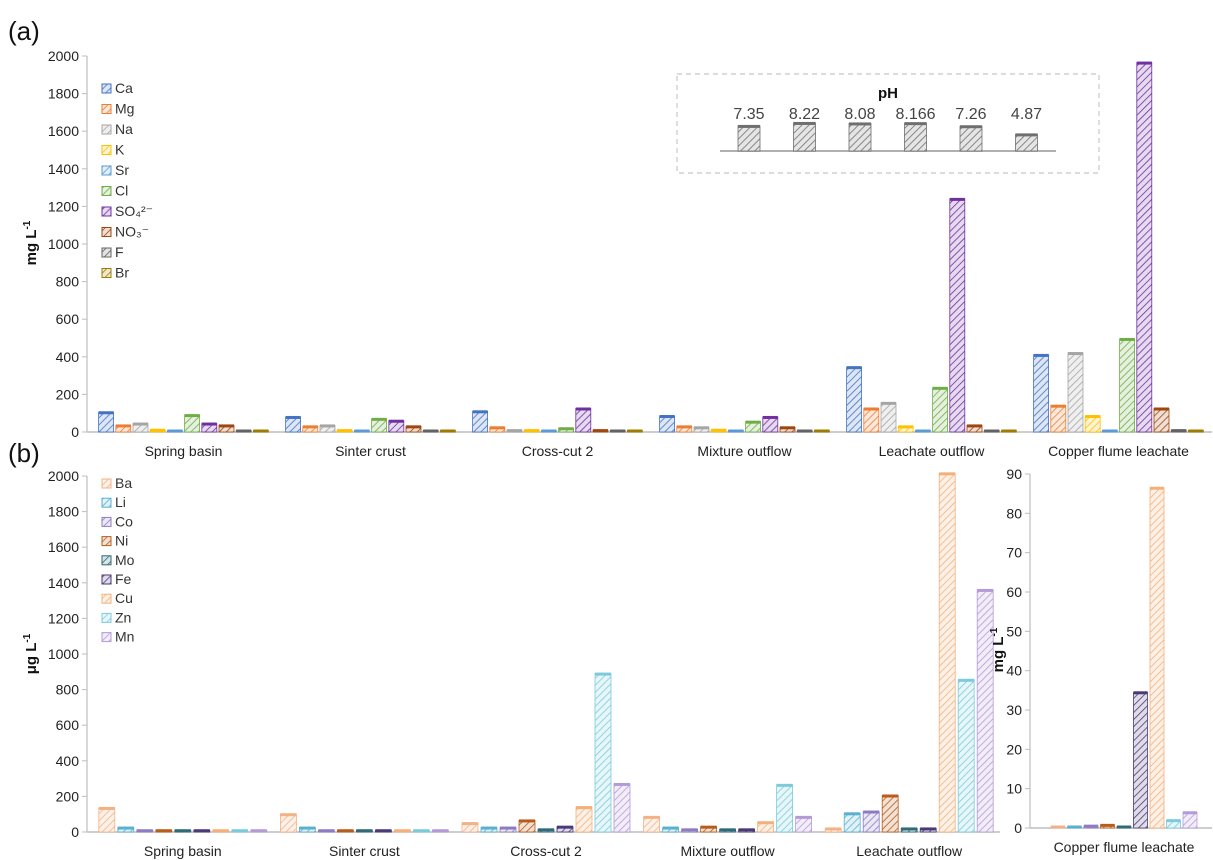 This screenshot has height=860, width=1213. What do you see at coordinates (421, 831) in the screenshot?
I see `bar-cap-zn-sinter-crust` at bounding box center [421, 831].